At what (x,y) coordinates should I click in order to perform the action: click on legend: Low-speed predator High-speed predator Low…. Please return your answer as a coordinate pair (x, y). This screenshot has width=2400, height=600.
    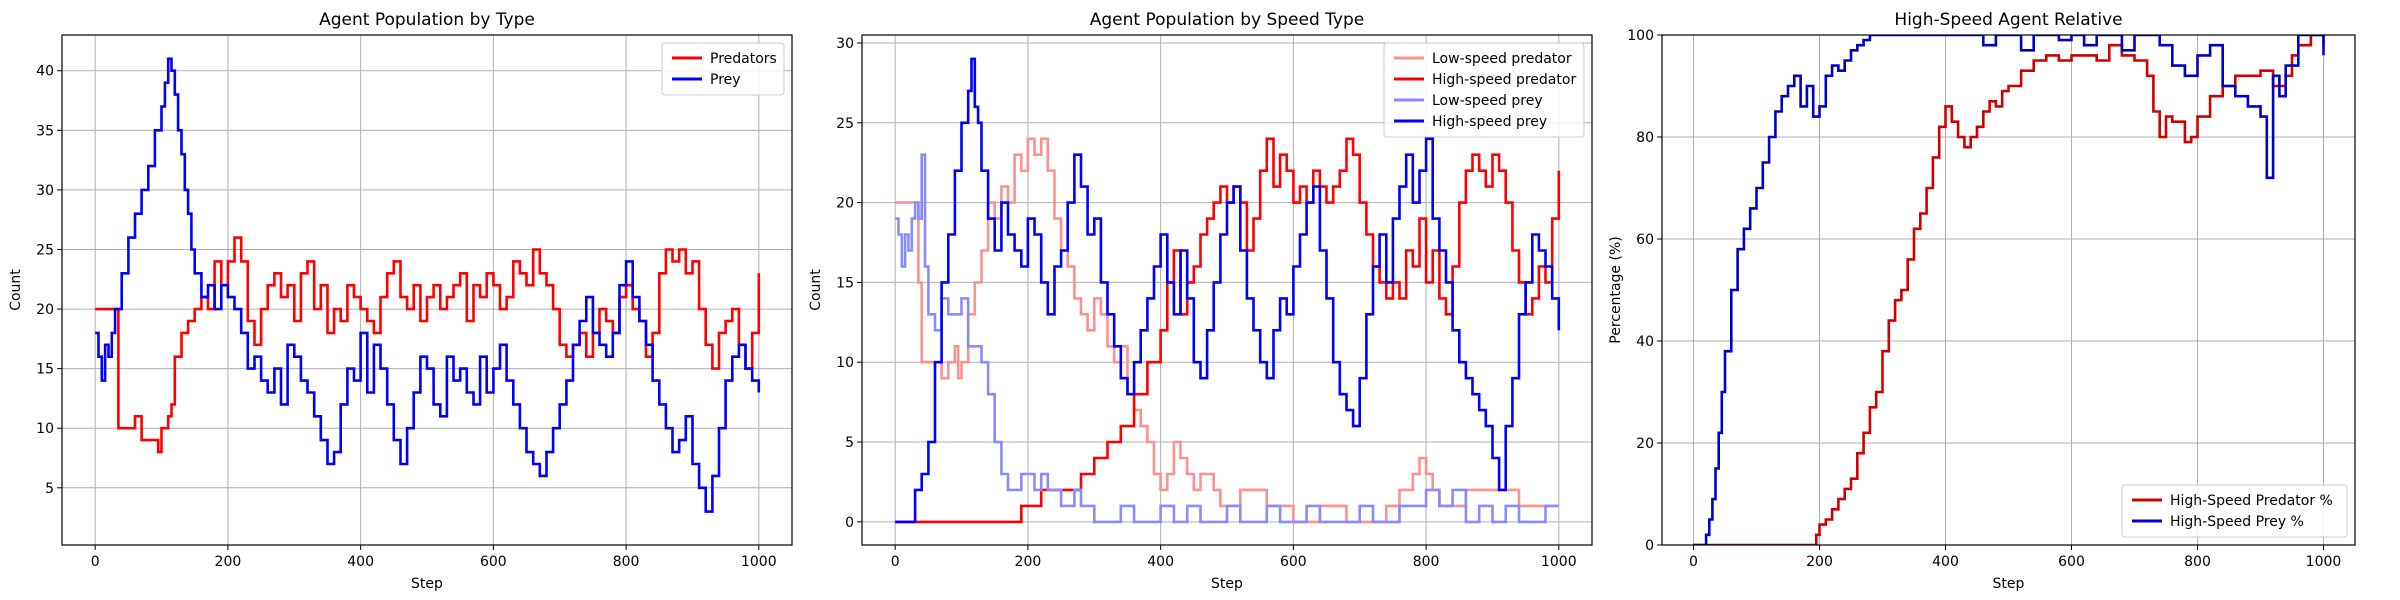
    Looking at the image, I should click on (1484, 90).